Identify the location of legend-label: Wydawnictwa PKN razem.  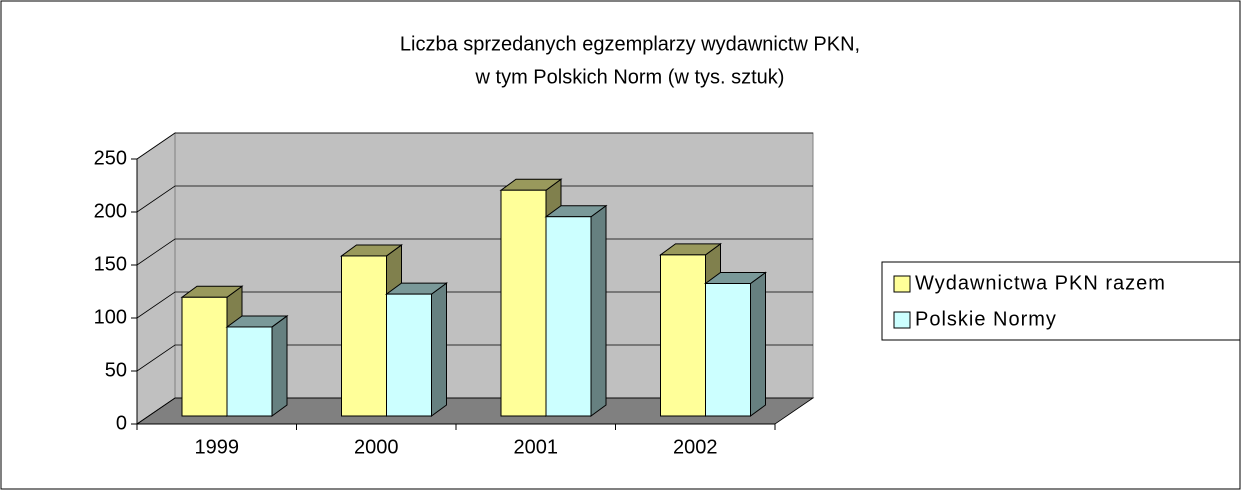
(1040, 283).